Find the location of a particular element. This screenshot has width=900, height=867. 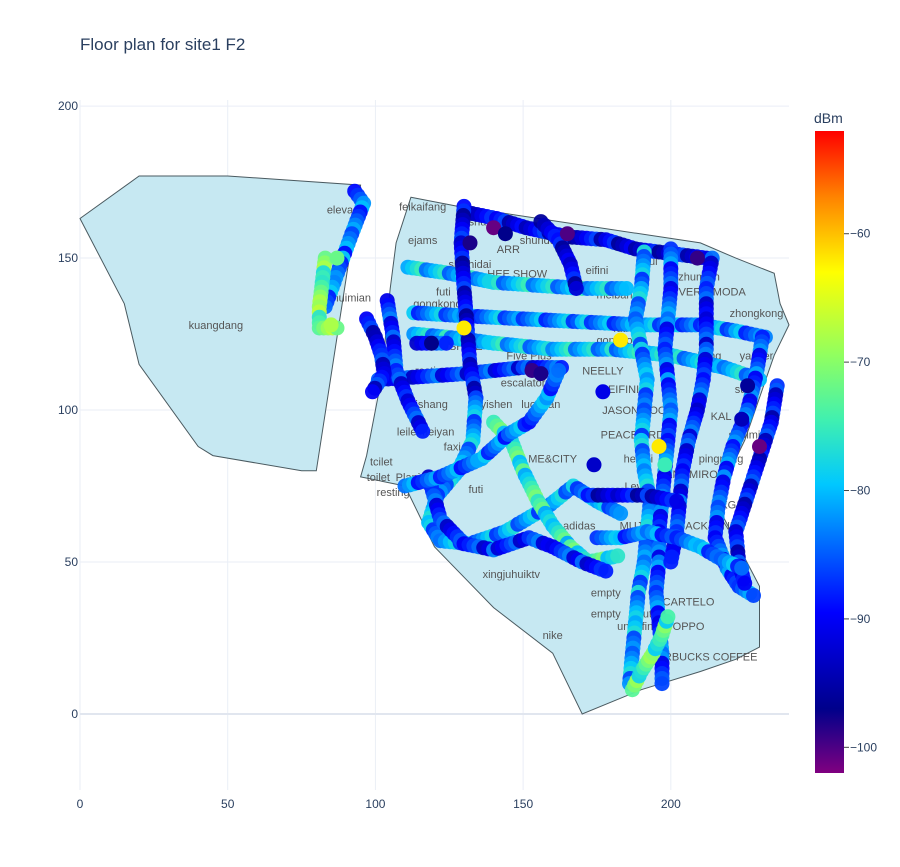

floor-polygon is located at coordinates (220, 323).